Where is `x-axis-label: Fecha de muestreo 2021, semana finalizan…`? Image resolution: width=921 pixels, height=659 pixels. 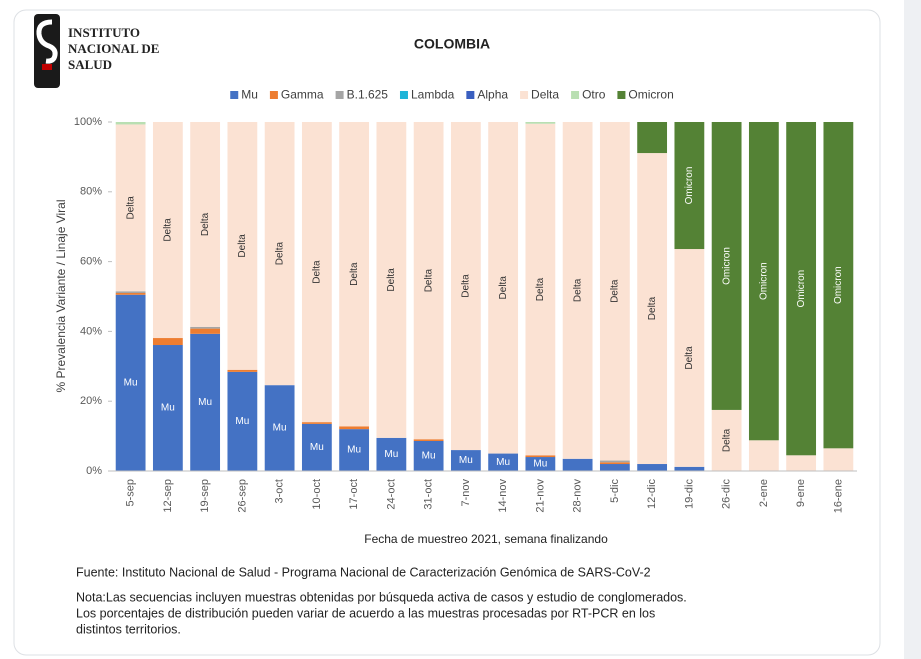
x-axis-label: Fecha de muestreo 2021, semana finalizan… is located at coordinates (486, 539).